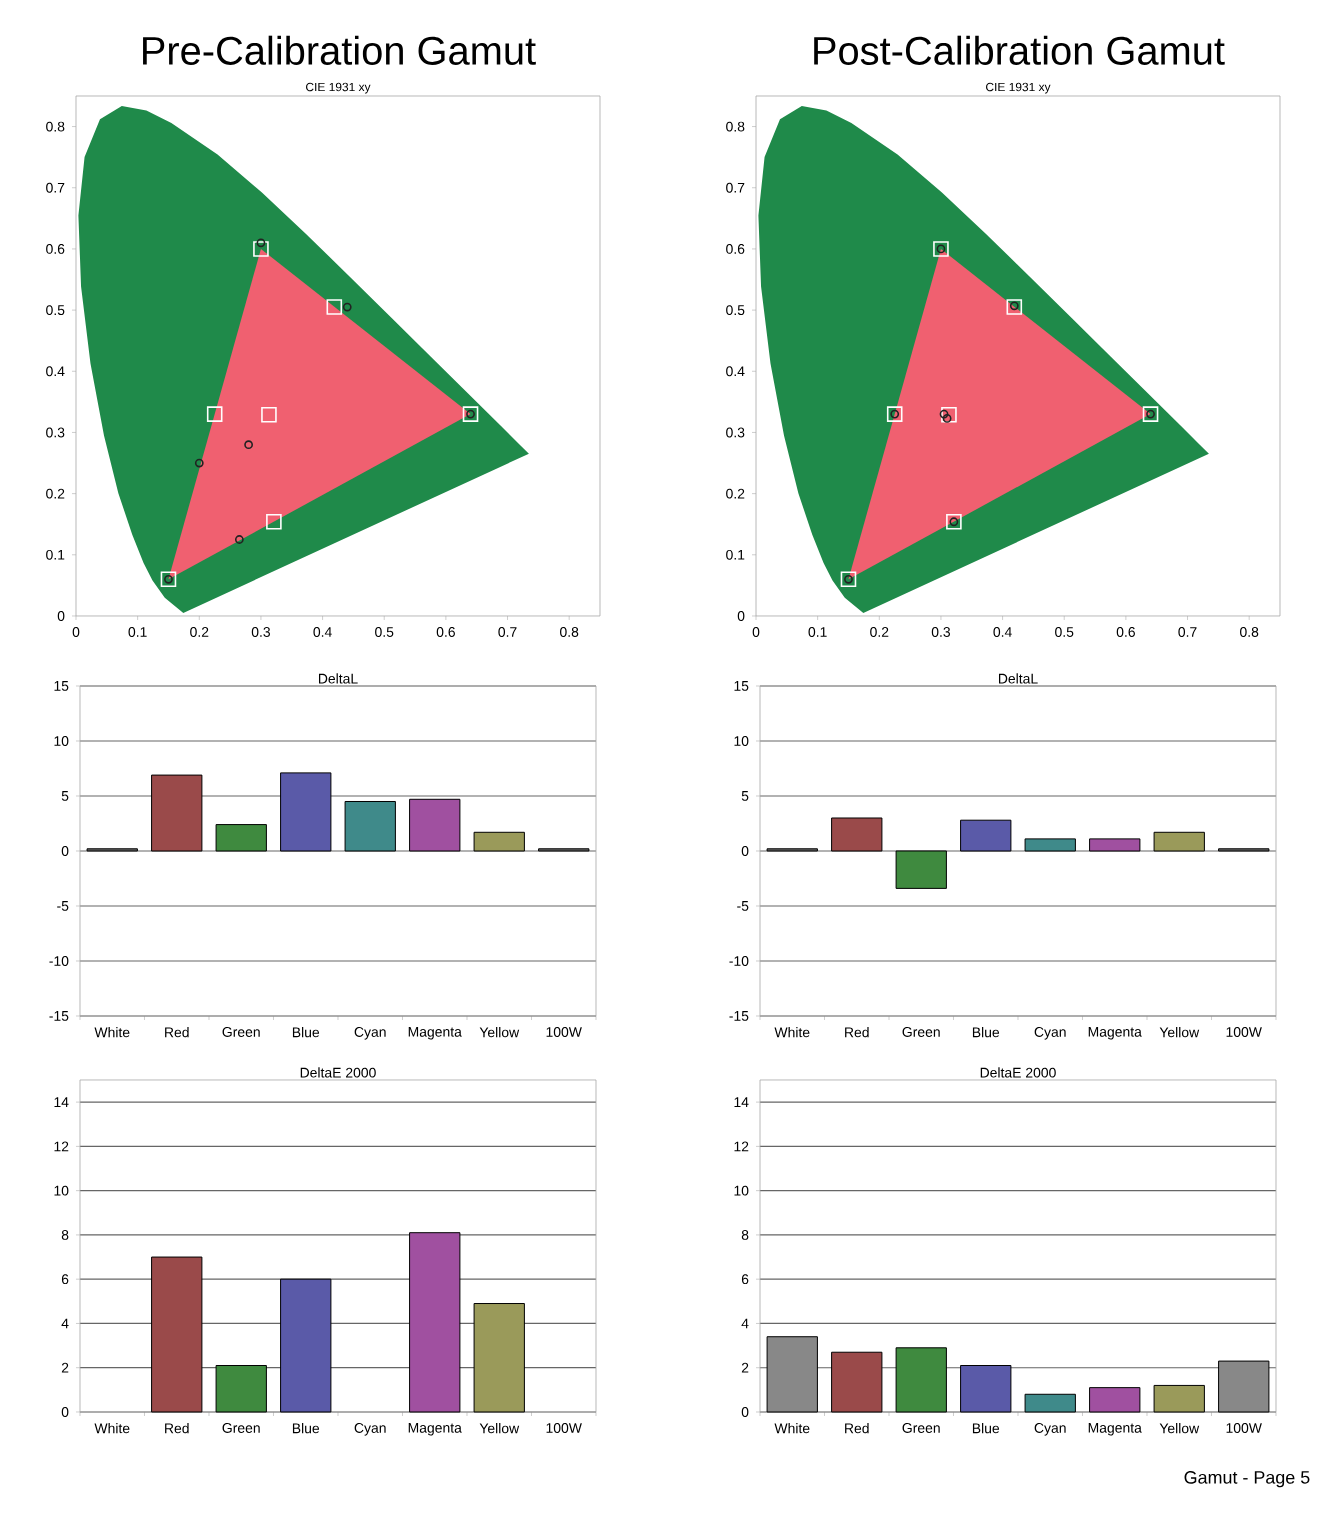  I want to click on chart-title: Post-Calibration Gamut, so click(1019, 50).